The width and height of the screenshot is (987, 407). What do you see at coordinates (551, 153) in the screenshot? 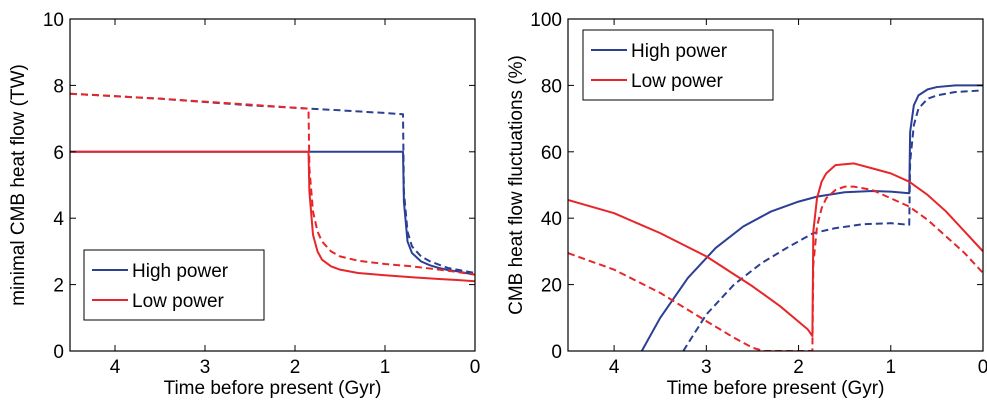
I see `y-tick-label: 60` at bounding box center [551, 153].